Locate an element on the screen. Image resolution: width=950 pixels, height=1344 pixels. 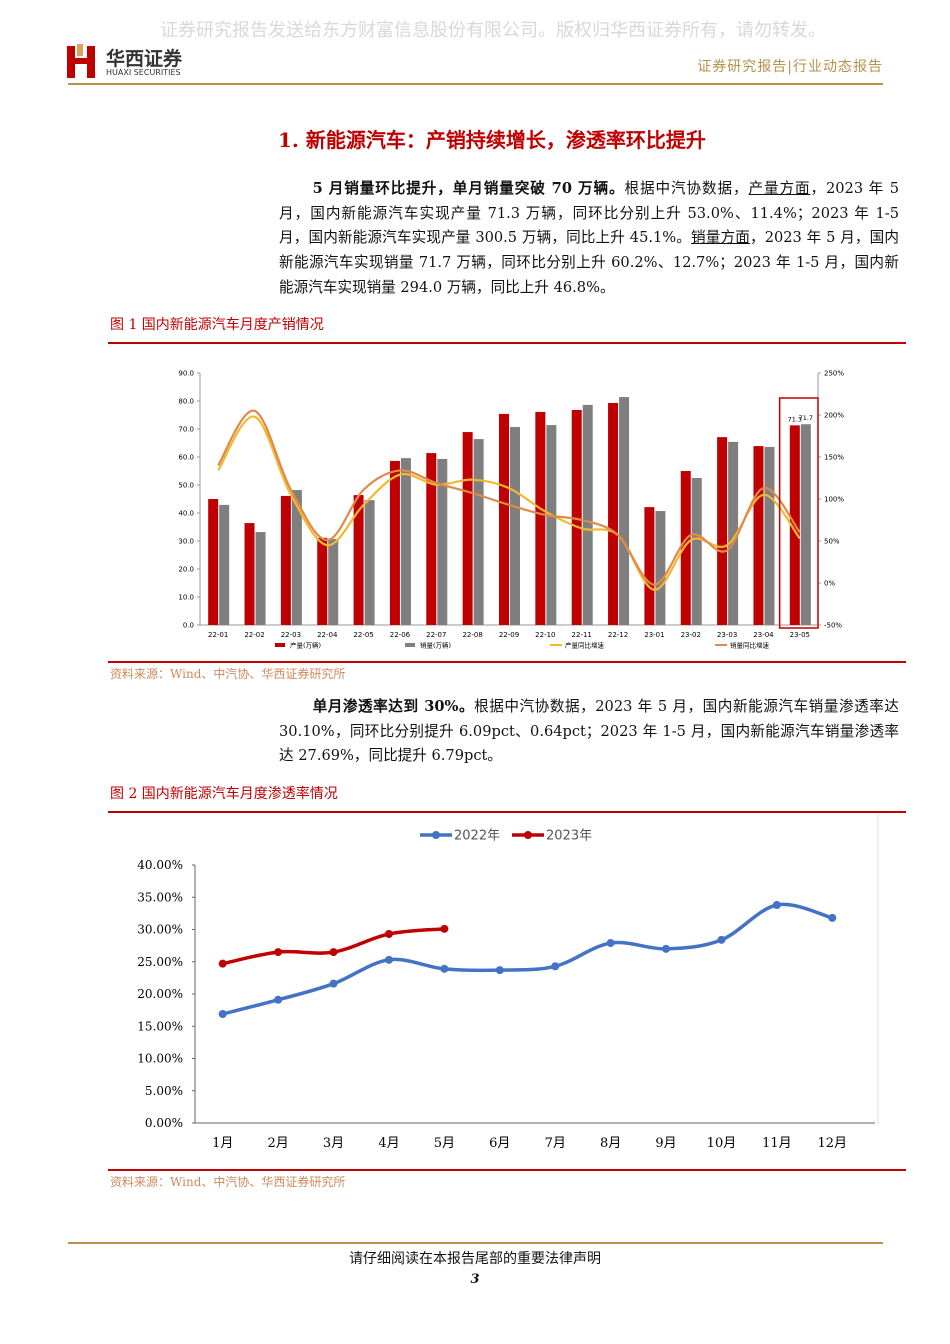
y-tick-label: 30.0 is located at coordinates (186, 542).